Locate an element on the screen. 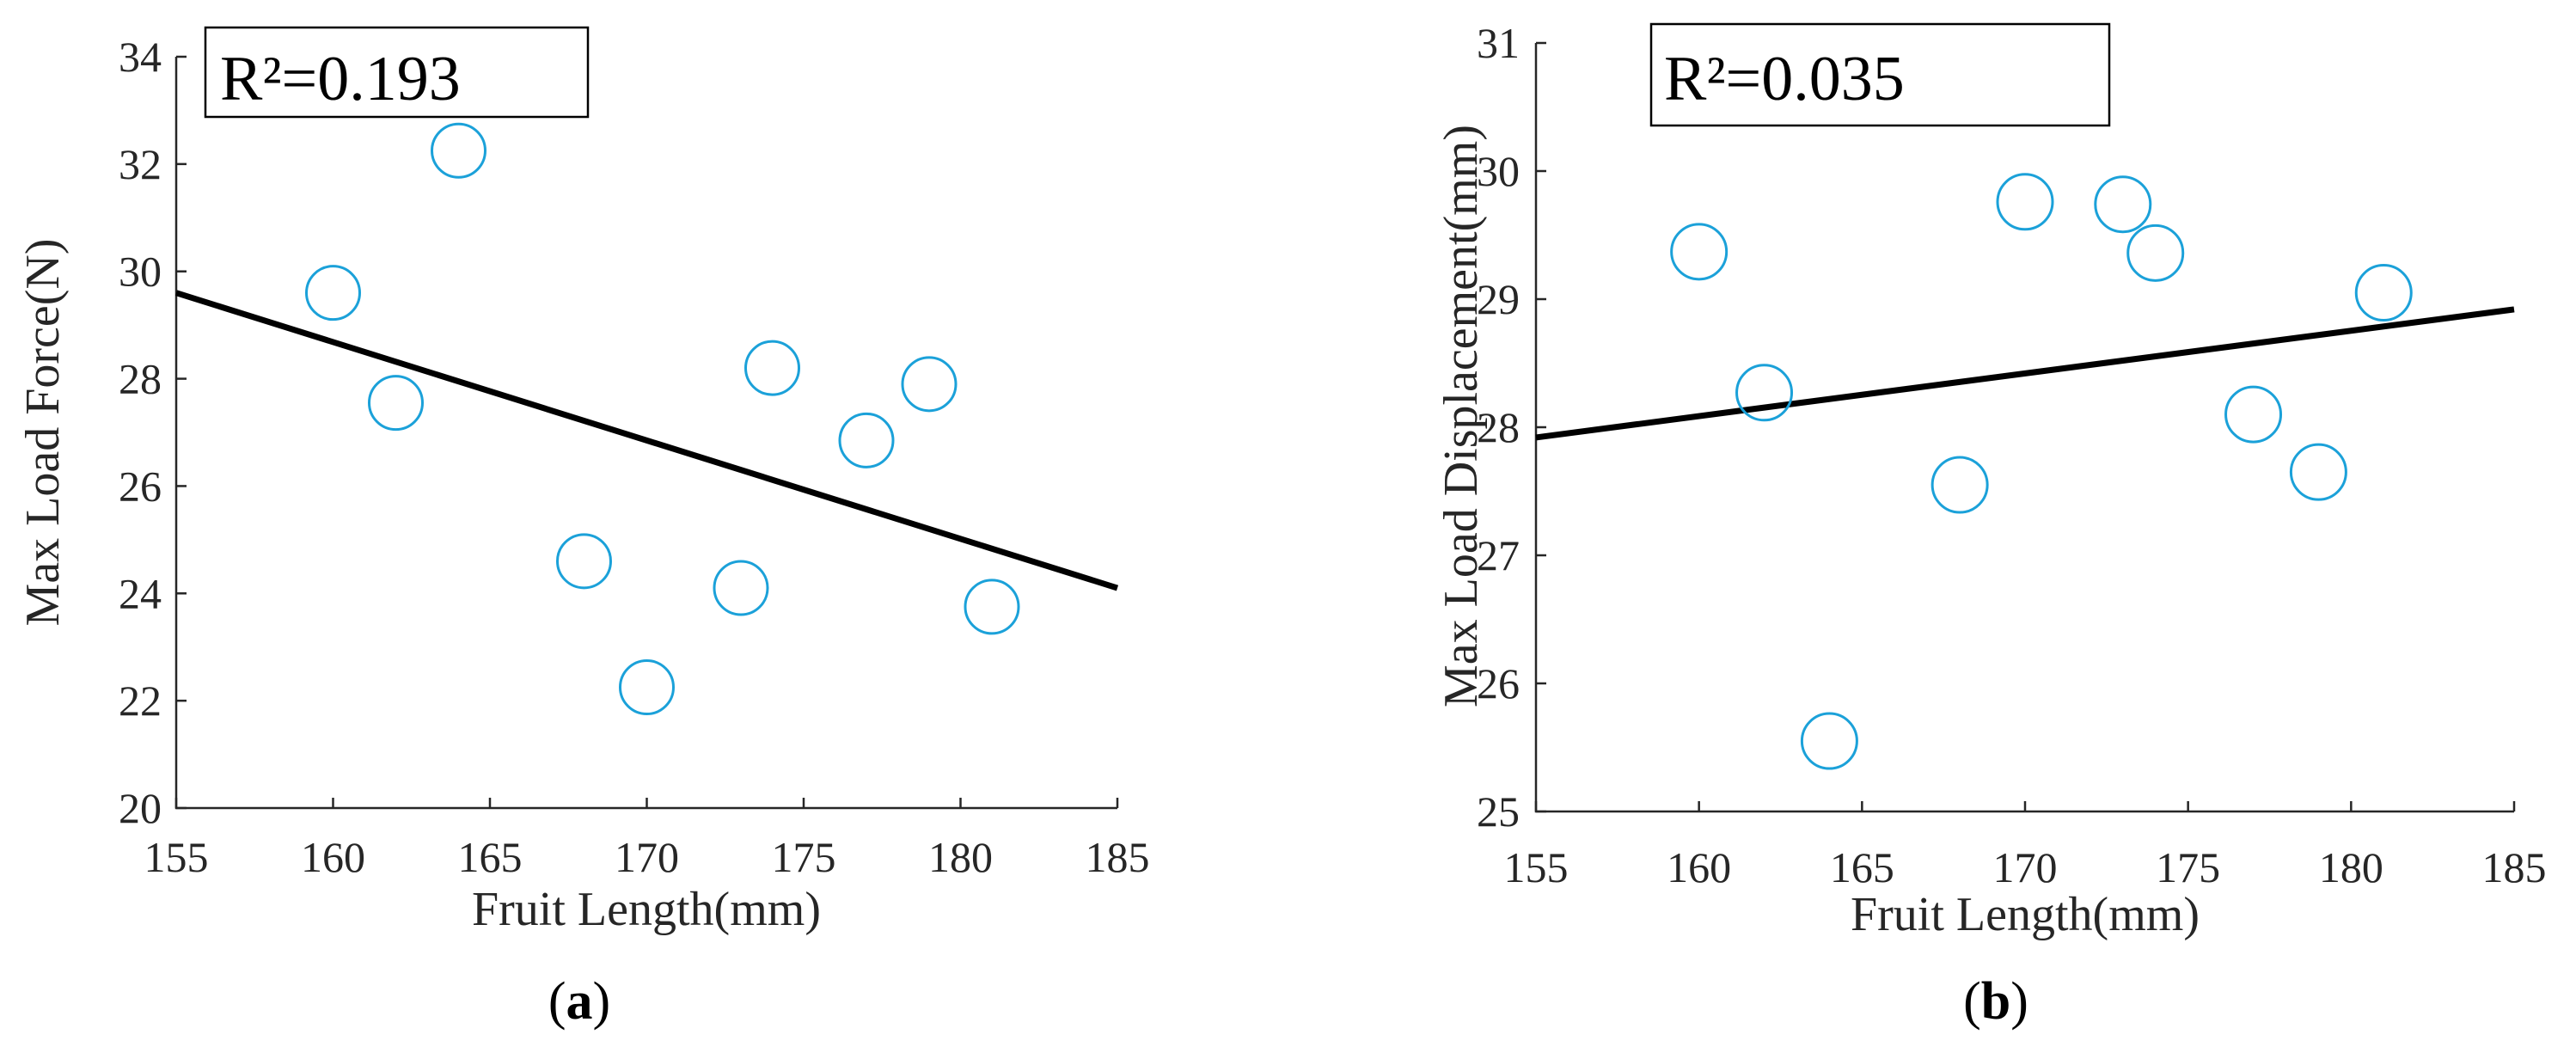 The image size is (2576, 1041). y-tick-label: 25 is located at coordinates (1498, 811).